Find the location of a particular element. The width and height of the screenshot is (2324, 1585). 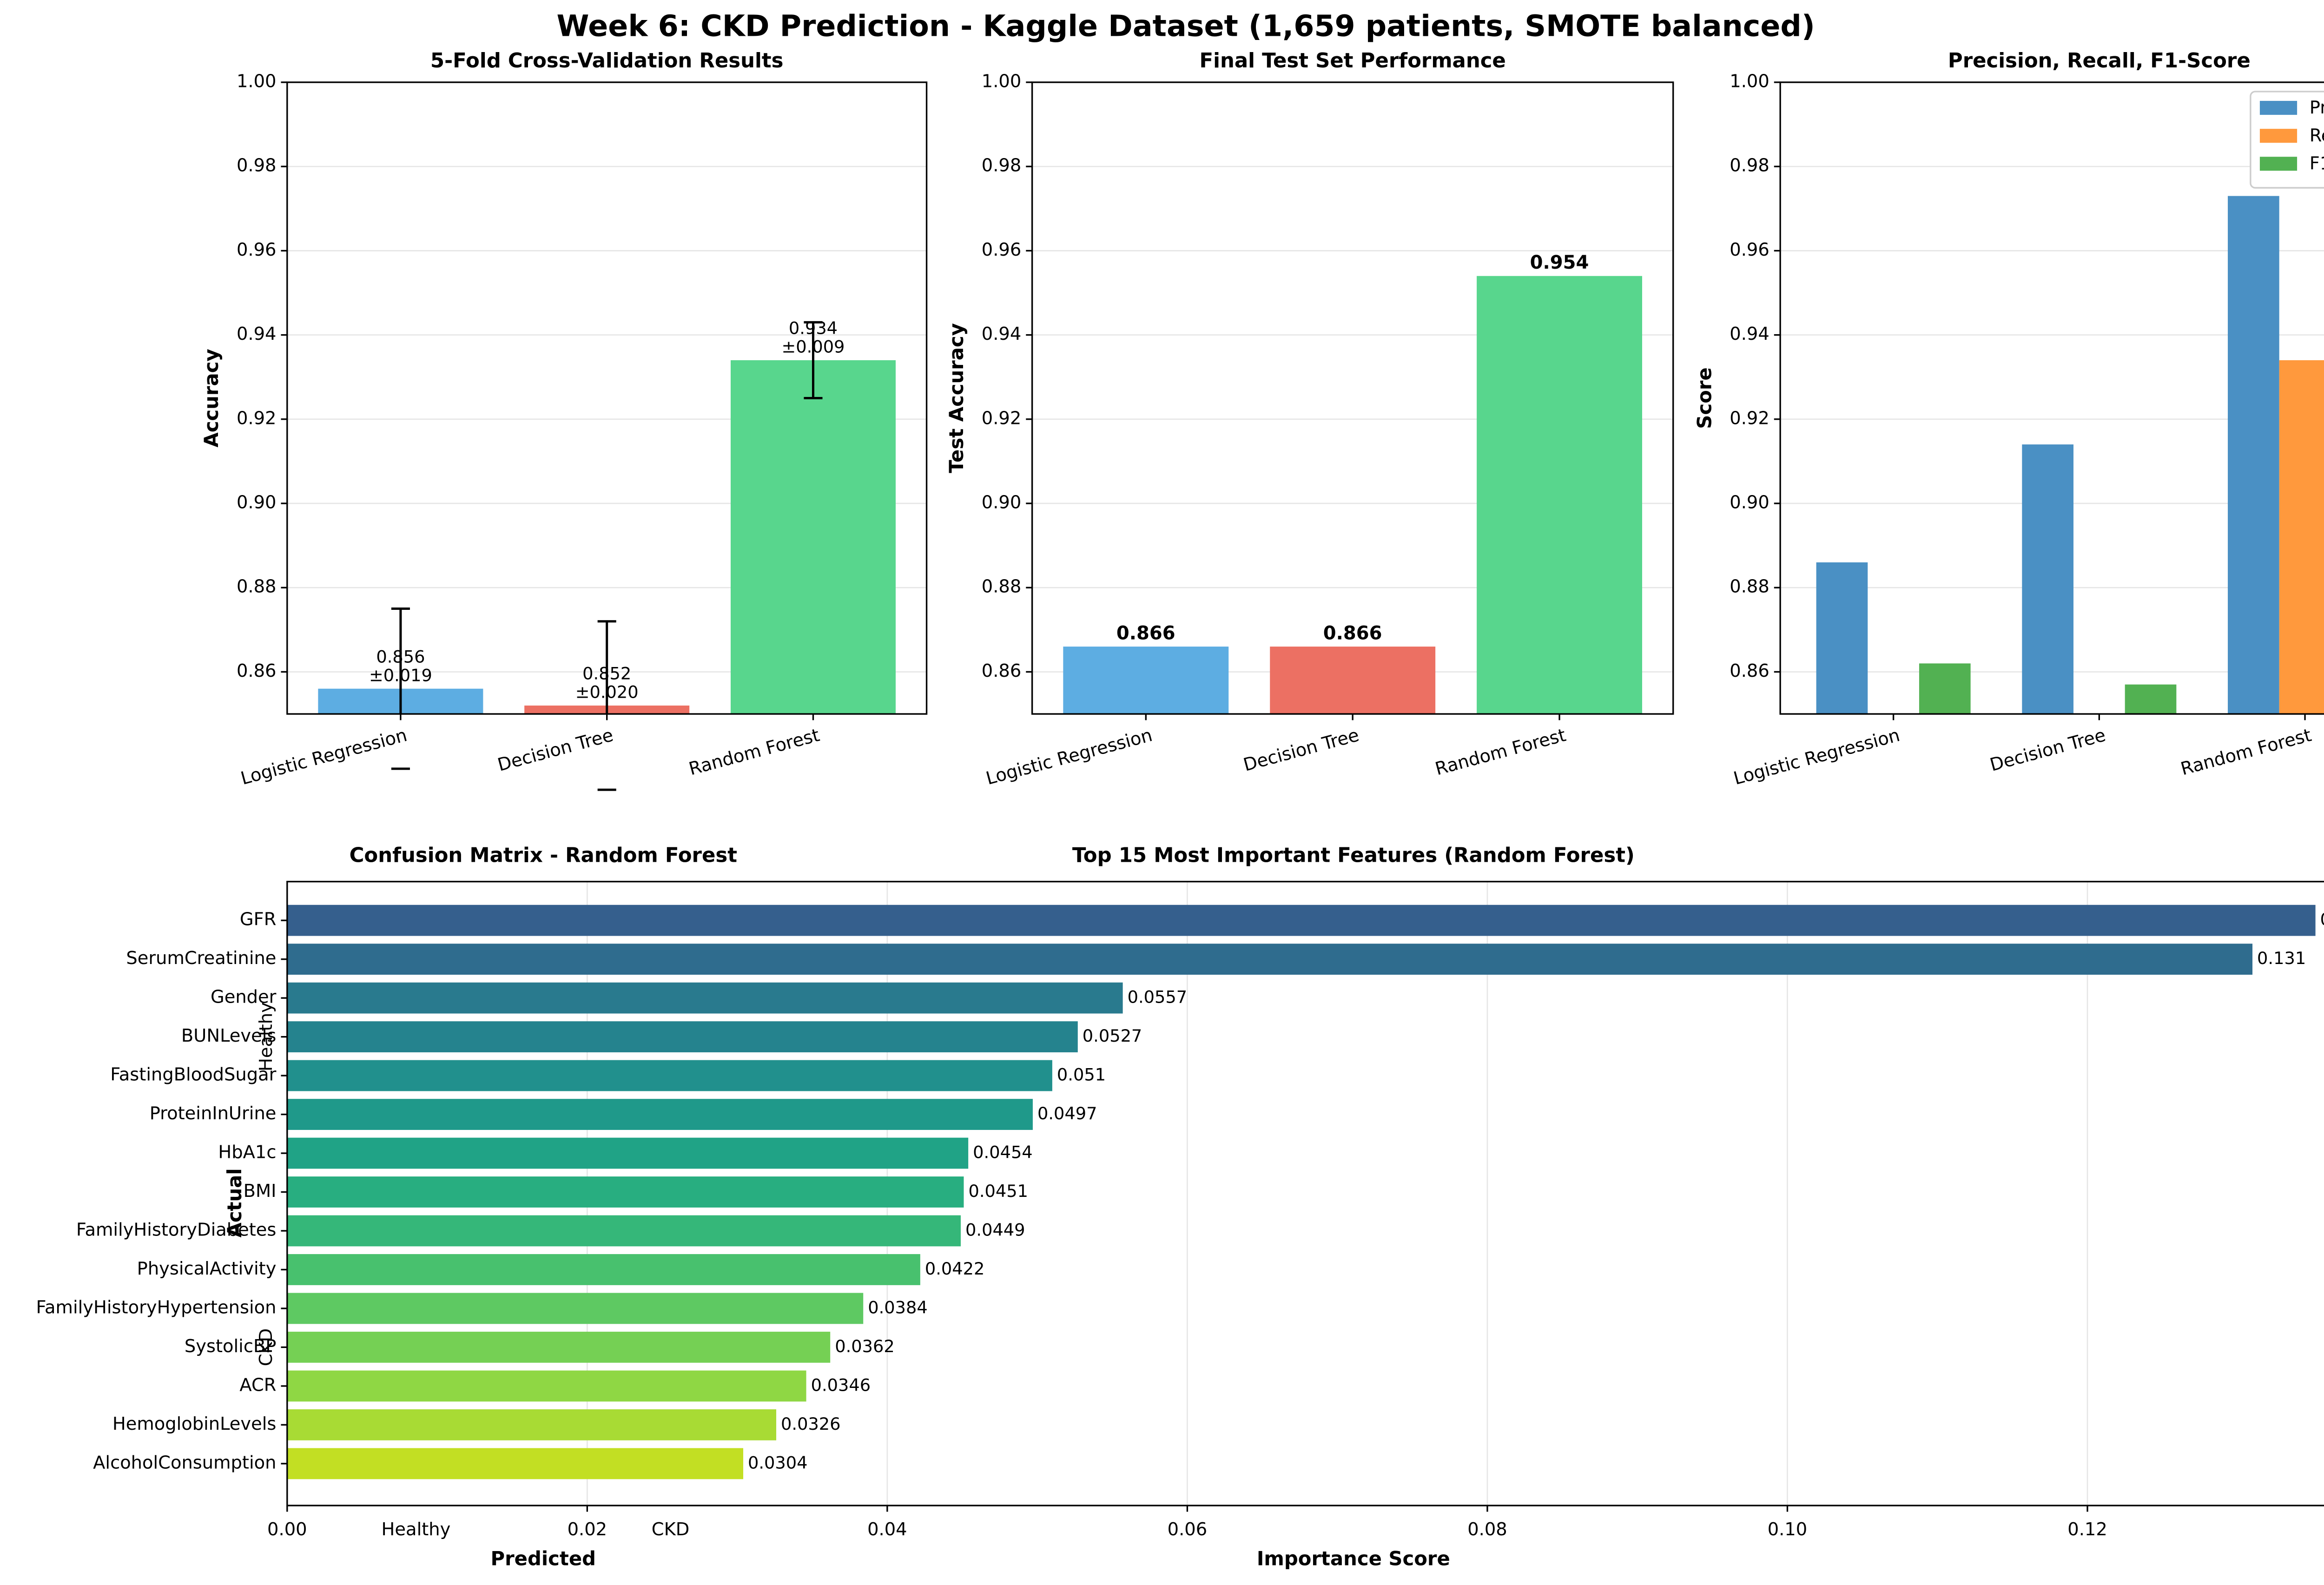

y-axis-label: Score is located at coordinates (1704, 398).